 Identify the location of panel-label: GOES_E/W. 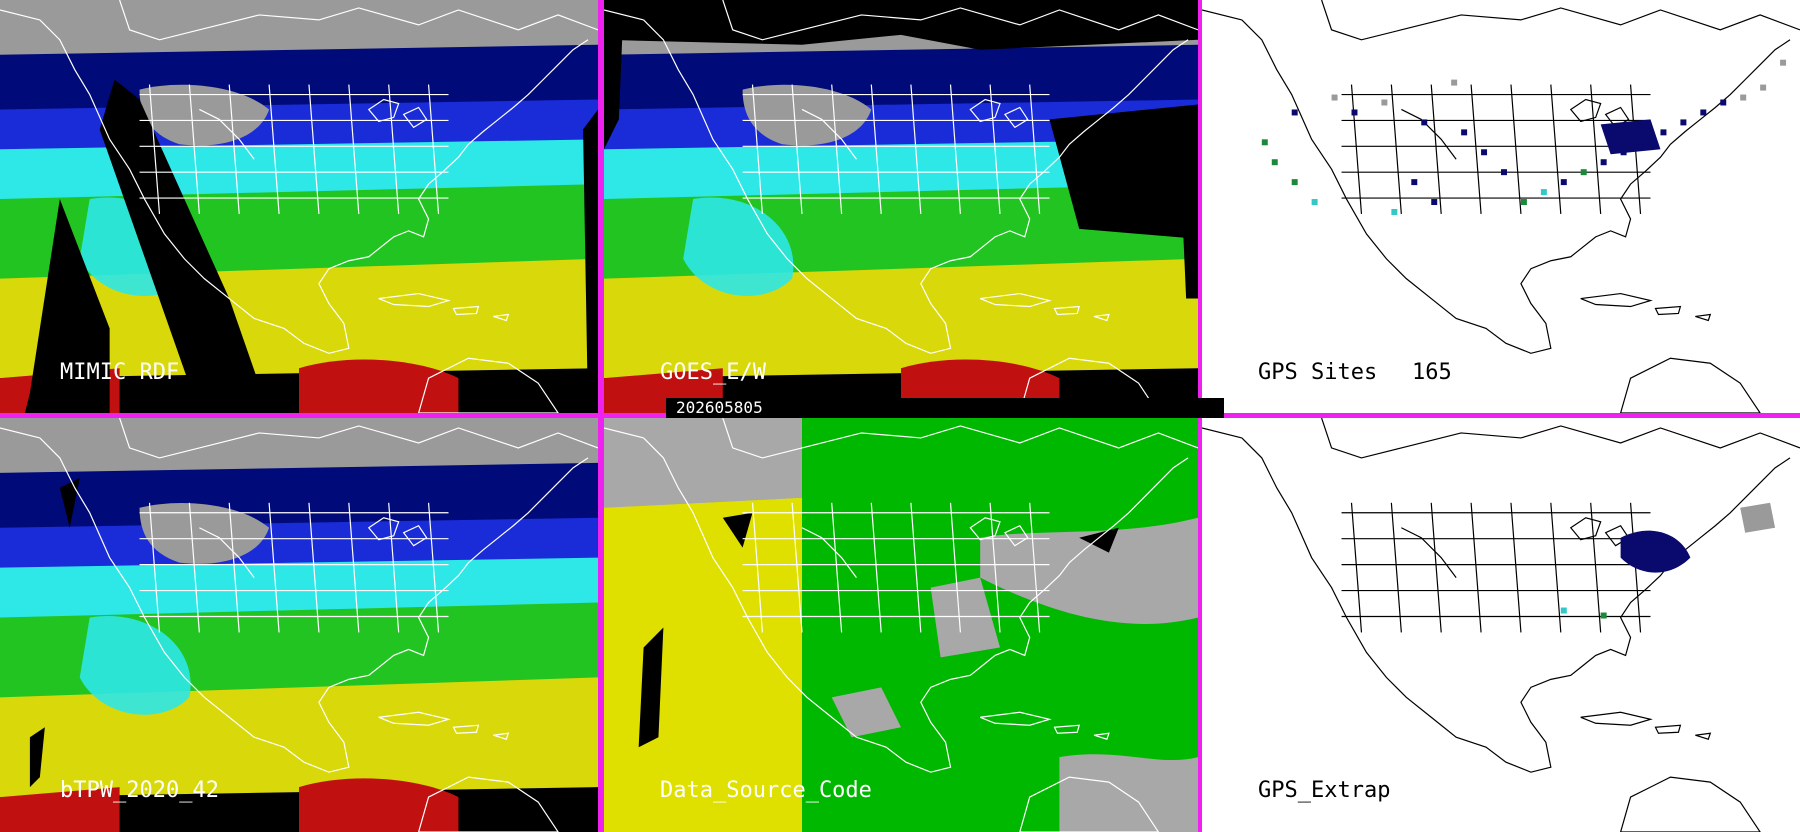
(713, 372).